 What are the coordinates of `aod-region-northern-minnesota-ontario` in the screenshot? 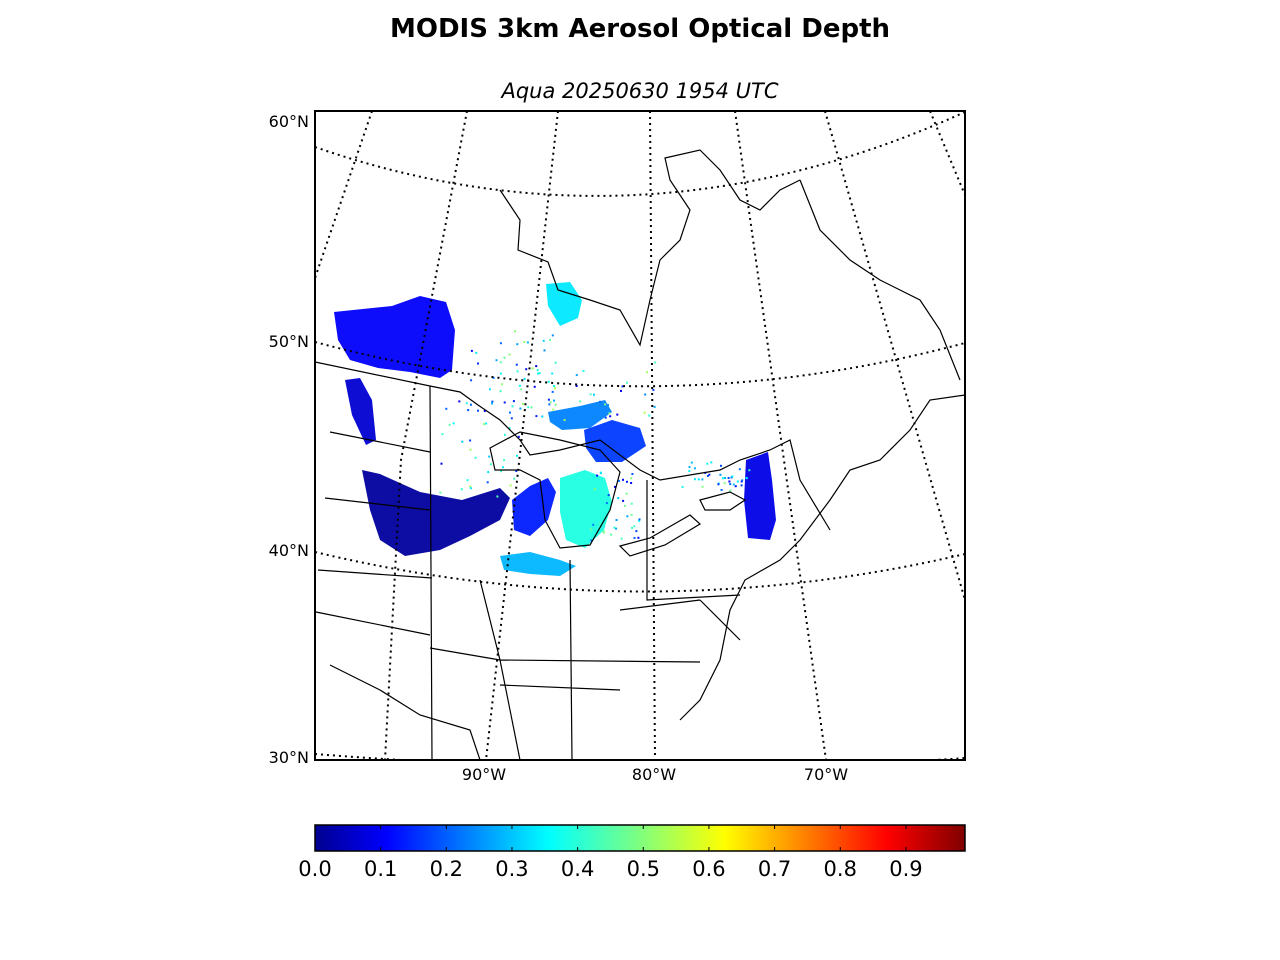 It's located at (394, 337).